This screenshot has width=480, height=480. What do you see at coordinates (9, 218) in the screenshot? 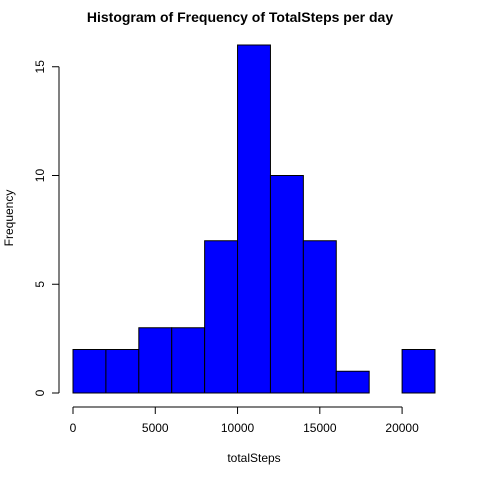
I see `y-axis-label: Frequency` at bounding box center [9, 218].